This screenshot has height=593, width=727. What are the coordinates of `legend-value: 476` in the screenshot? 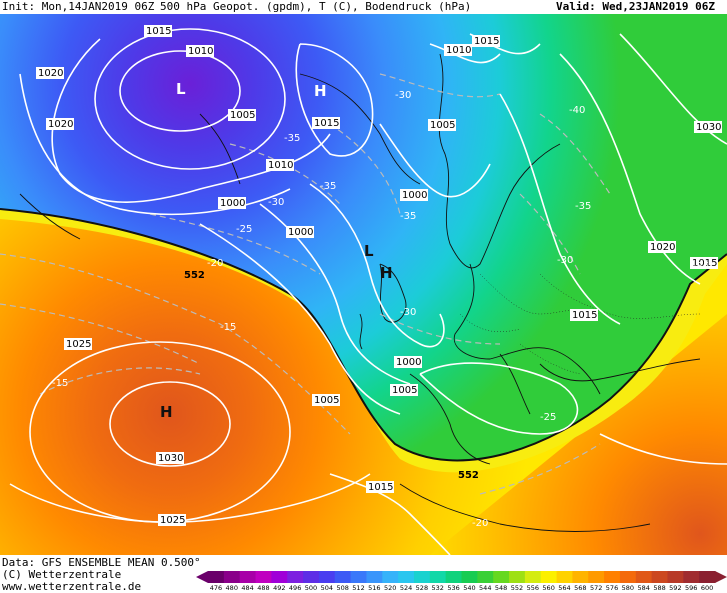 It's located at (216, 587).